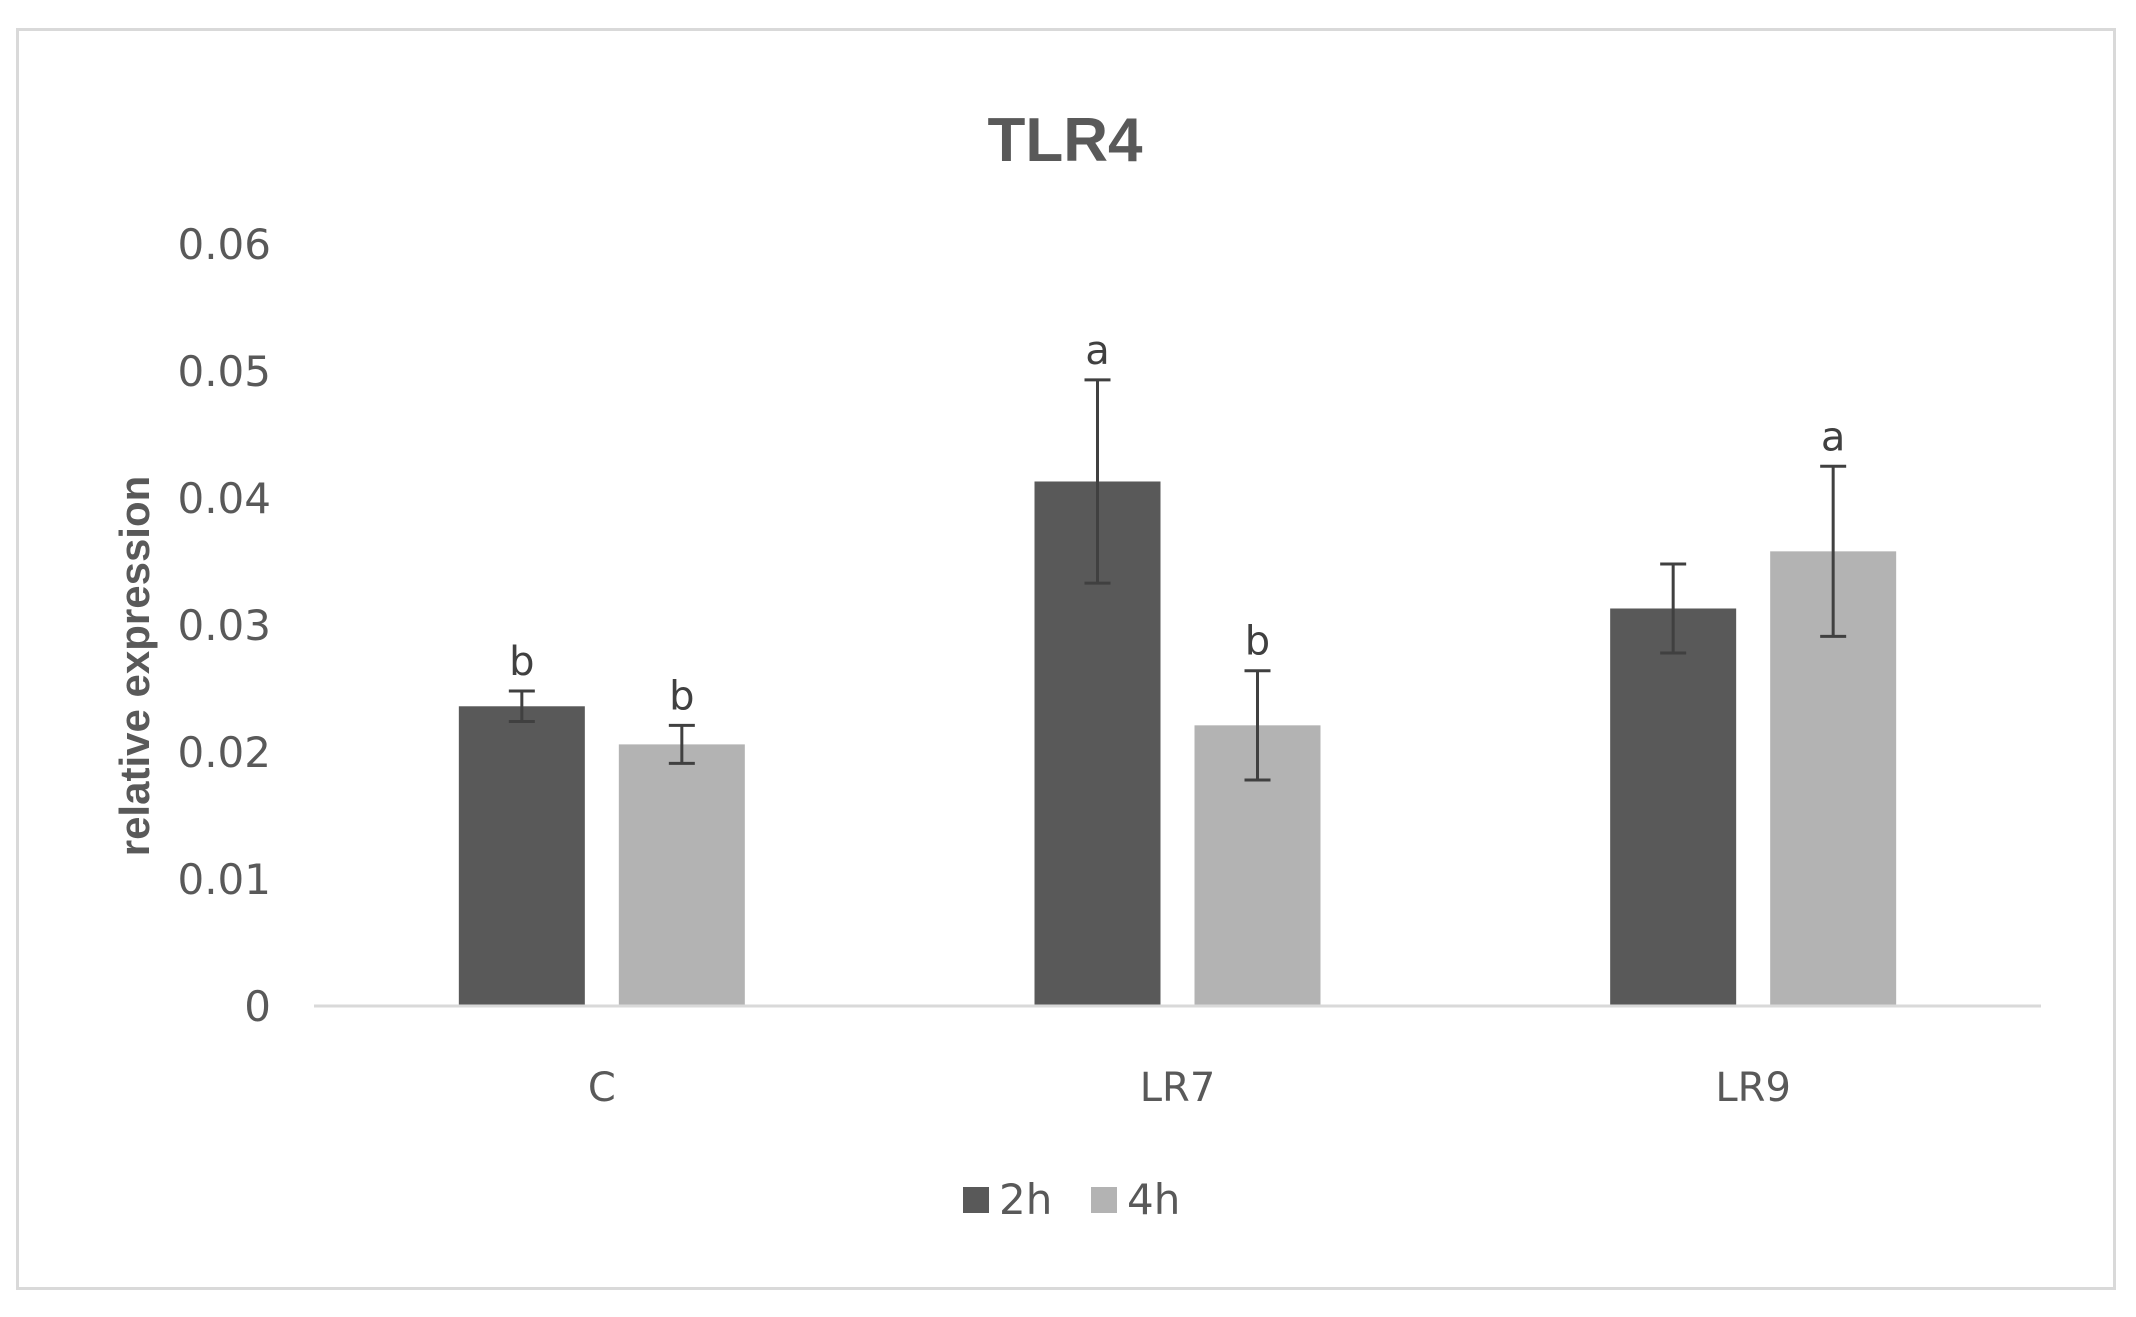 The height and width of the screenshot is (1317, 2136). I want to click on x-category-label: LR9, so click(1753, 1088).